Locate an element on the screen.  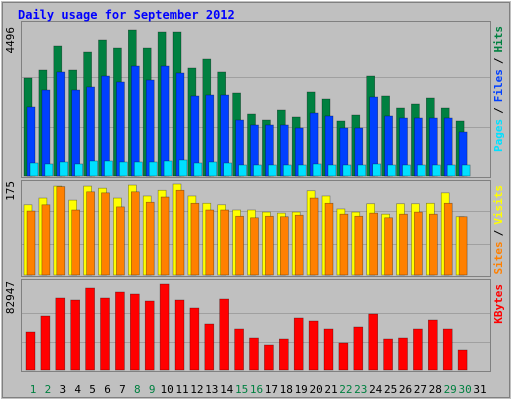
legend-entry: Sites is located at coordinates (498, 257).